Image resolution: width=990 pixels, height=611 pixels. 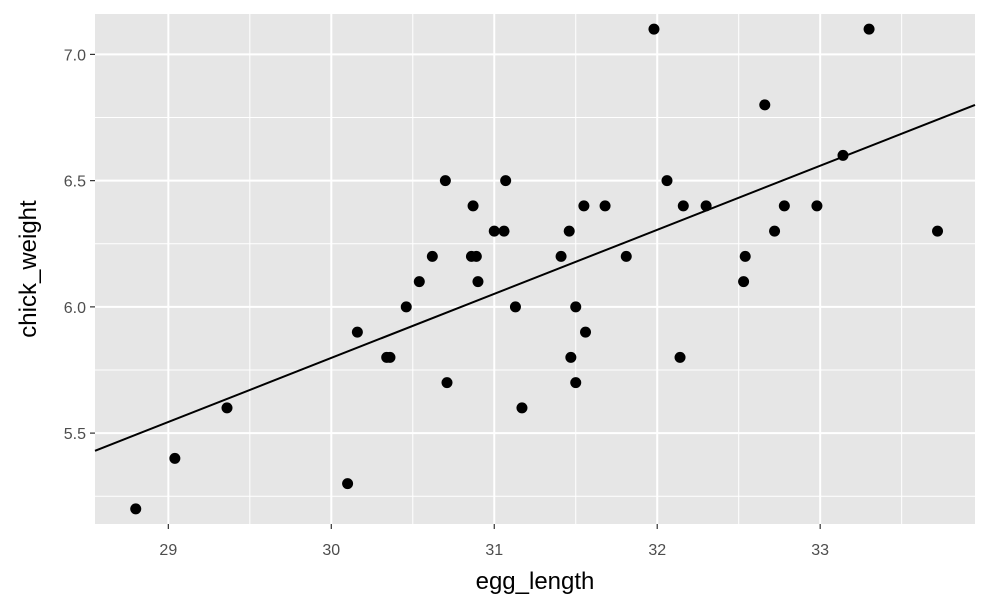 What do you see at coordinates (79, 245) in the screenshot?
I see `y-axis-ticks: 5.5 6.0 6.5 7.0` at bounding box center [79, 245].